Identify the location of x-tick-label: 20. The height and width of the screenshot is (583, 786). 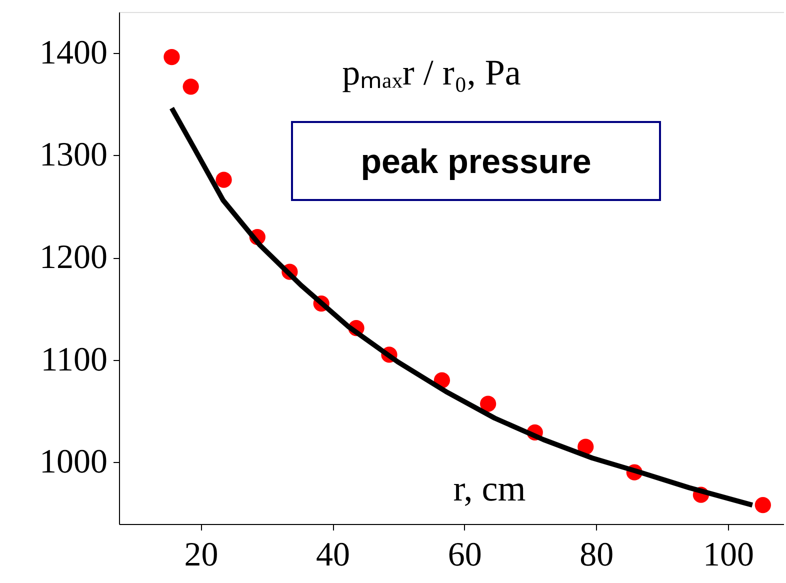
(201, 555).